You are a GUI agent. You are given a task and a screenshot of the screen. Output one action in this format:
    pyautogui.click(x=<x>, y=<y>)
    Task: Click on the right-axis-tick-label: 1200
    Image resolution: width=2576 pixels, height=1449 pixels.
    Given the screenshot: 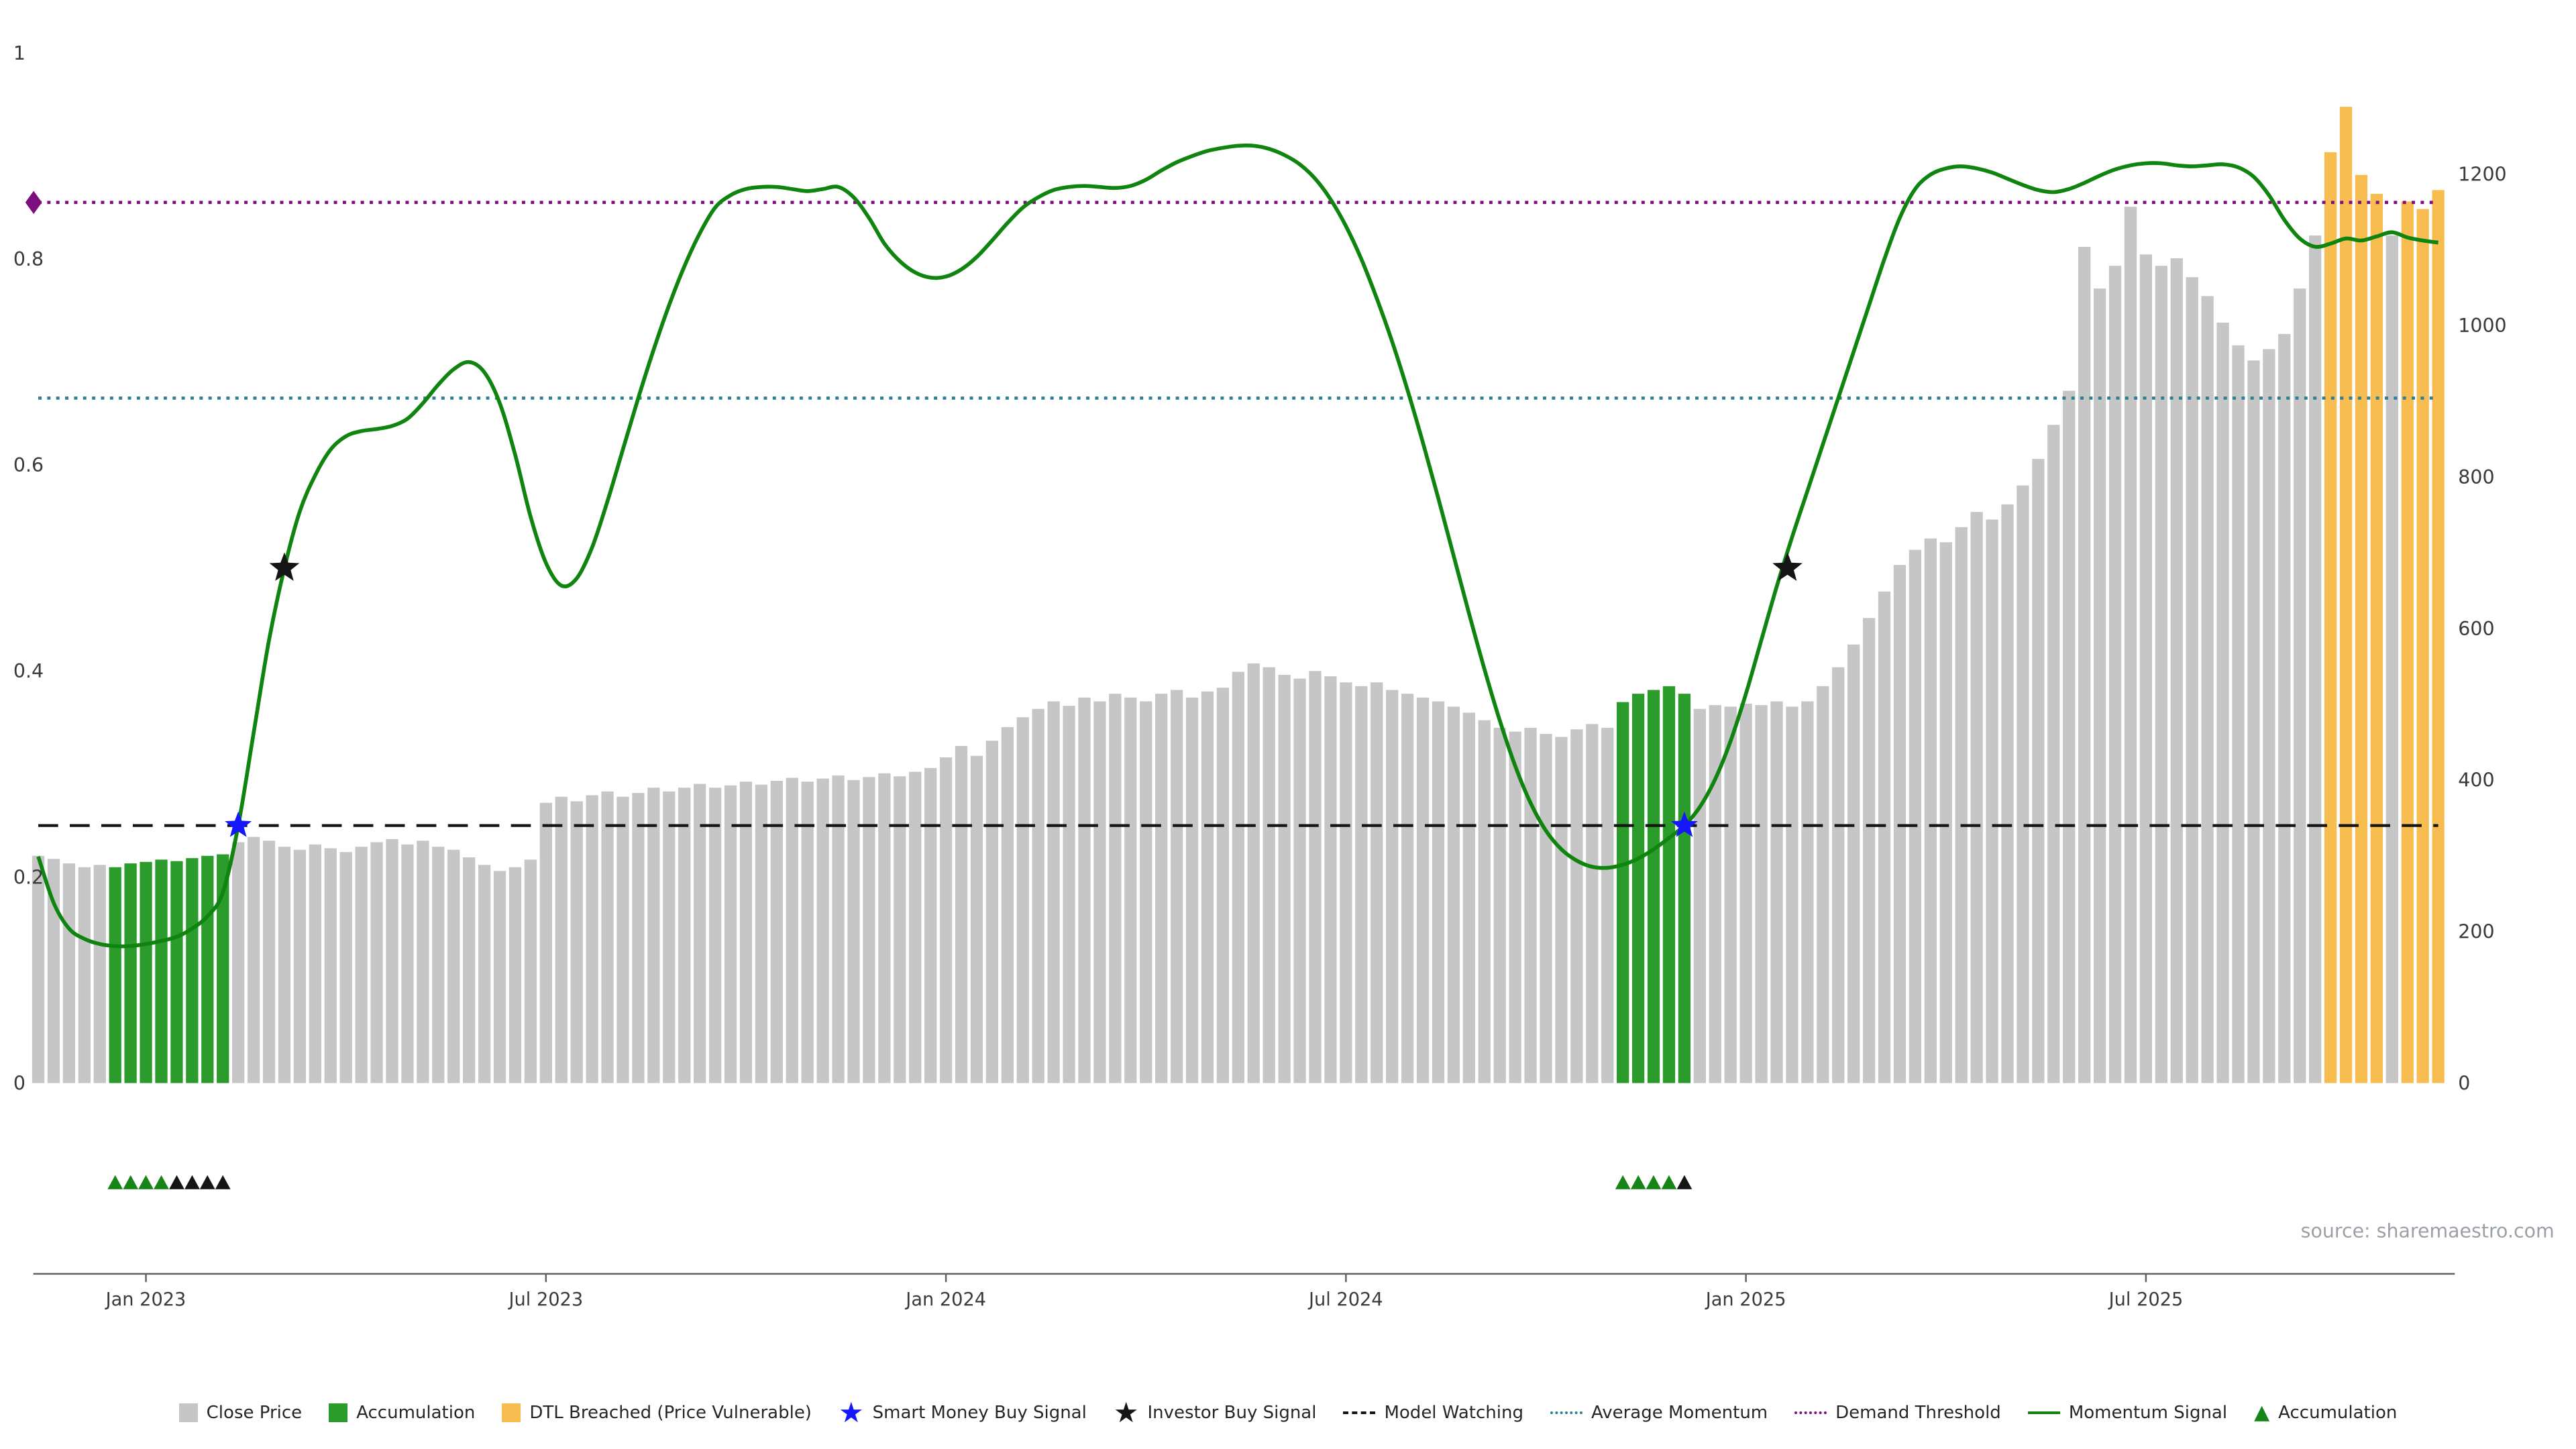 What is the action you would take?
    pyautogui.click(x=2482, y=174)
    